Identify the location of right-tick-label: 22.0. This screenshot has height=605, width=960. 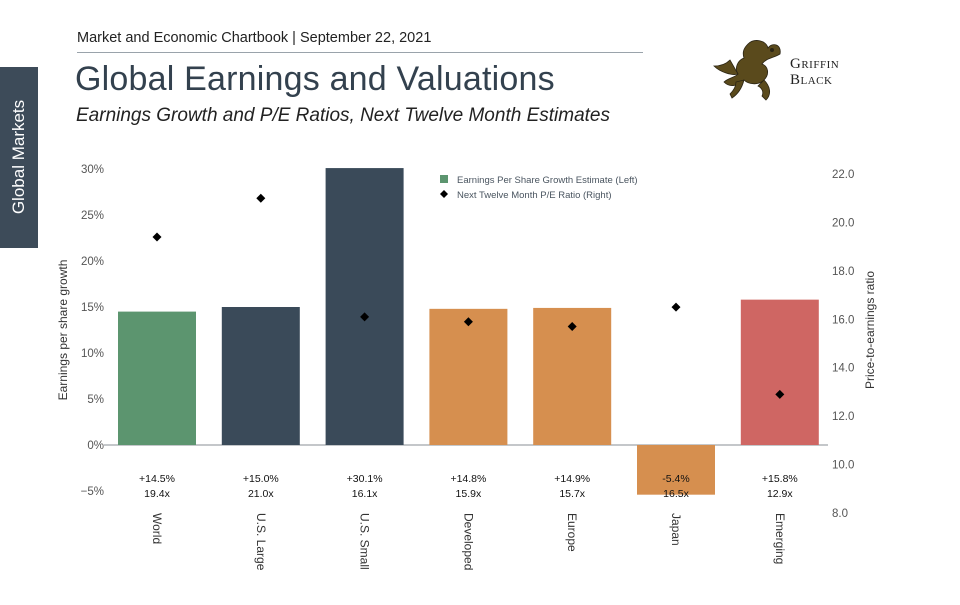
(843, 175).